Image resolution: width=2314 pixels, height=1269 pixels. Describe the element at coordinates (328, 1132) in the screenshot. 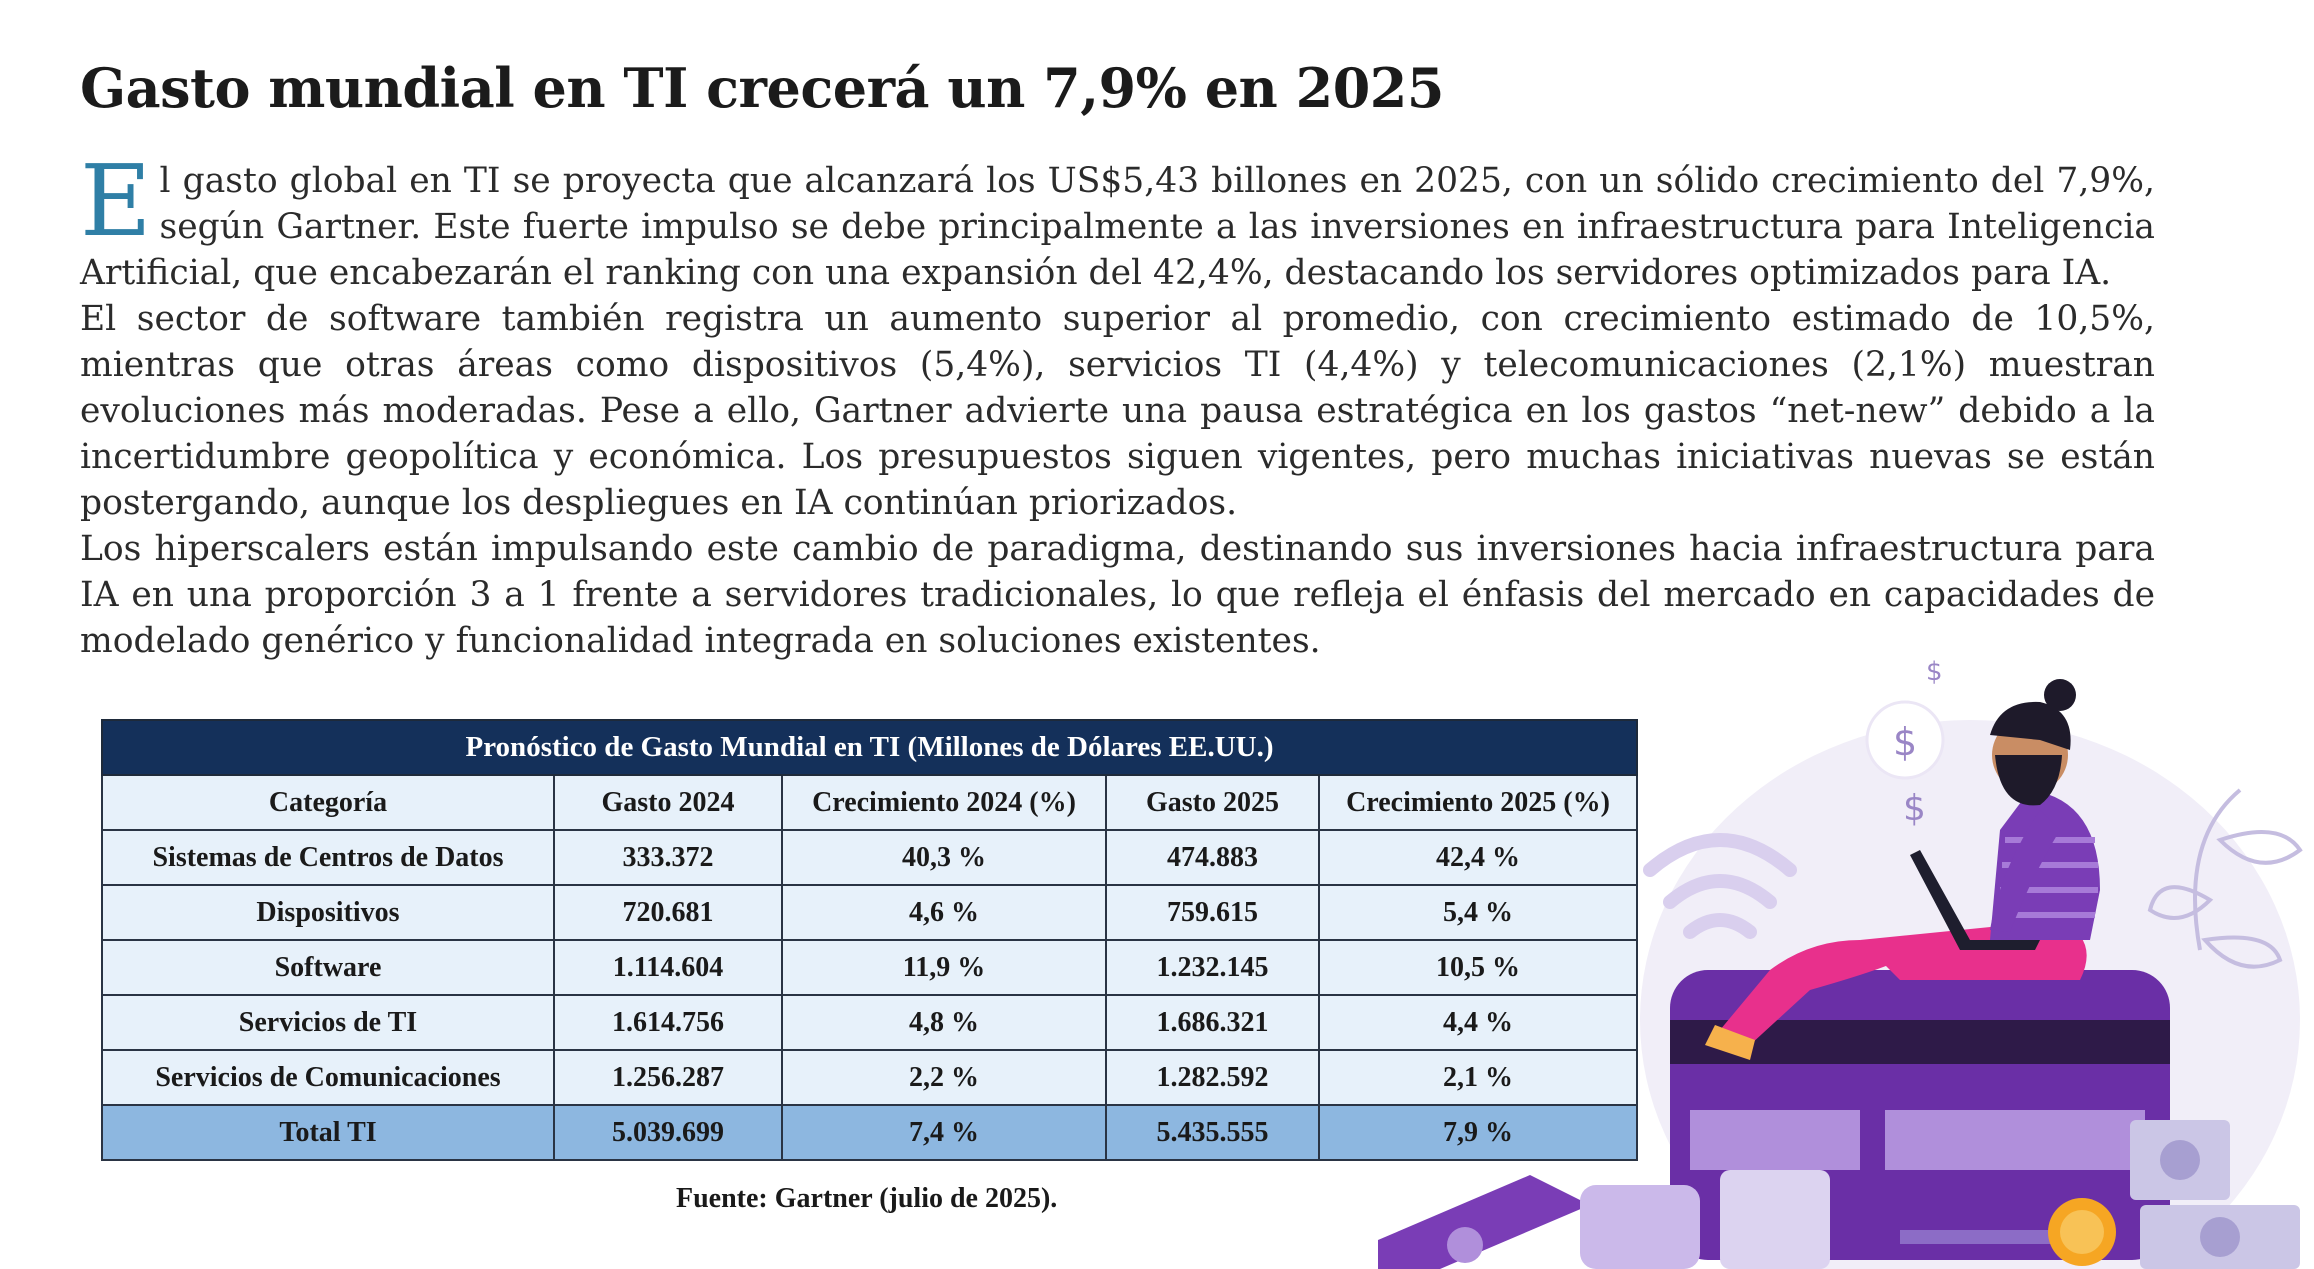

I see `table-cell: Total TI` at that location.